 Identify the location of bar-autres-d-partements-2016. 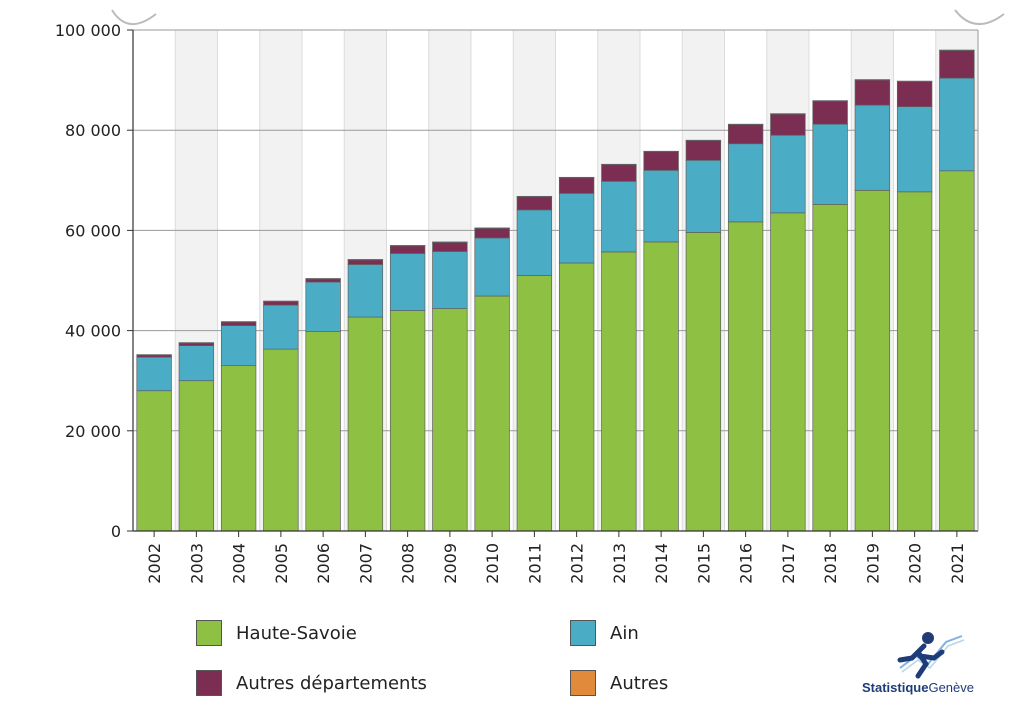
(745, 134).